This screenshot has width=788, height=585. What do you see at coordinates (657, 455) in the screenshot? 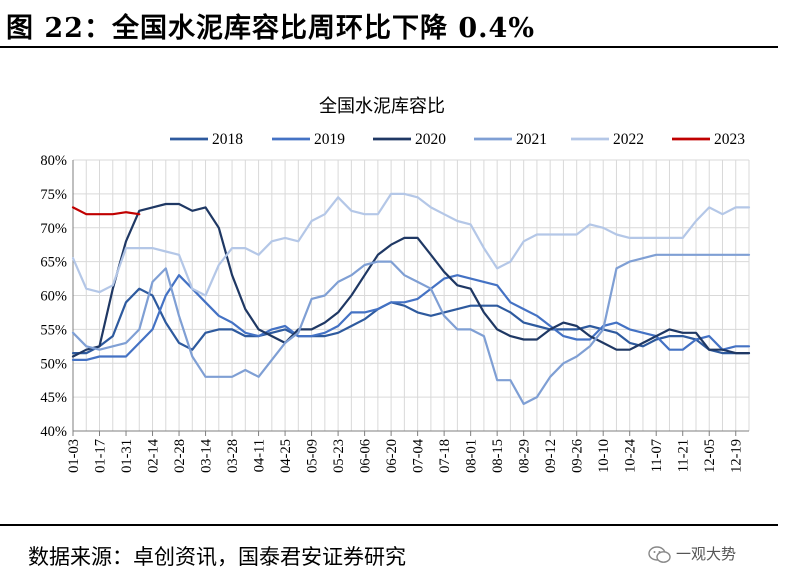
I see `x-tick-label: 11-07` at bounding box center [657, 455].